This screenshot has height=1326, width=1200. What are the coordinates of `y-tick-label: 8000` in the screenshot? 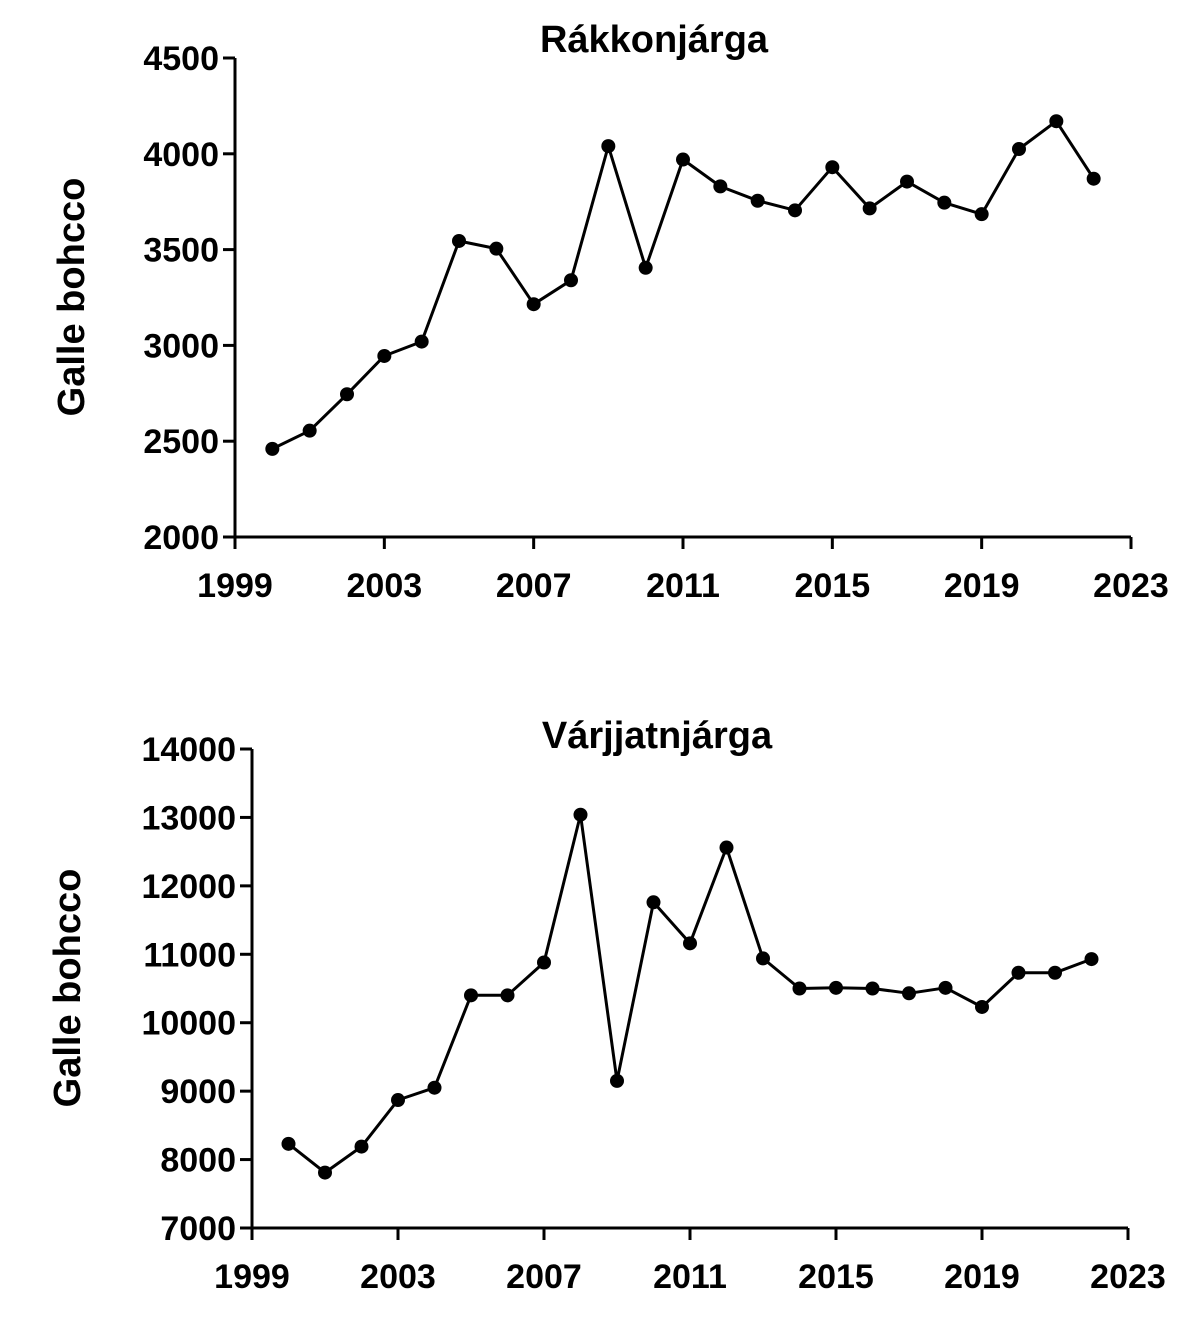 It's located at (198, 1161).